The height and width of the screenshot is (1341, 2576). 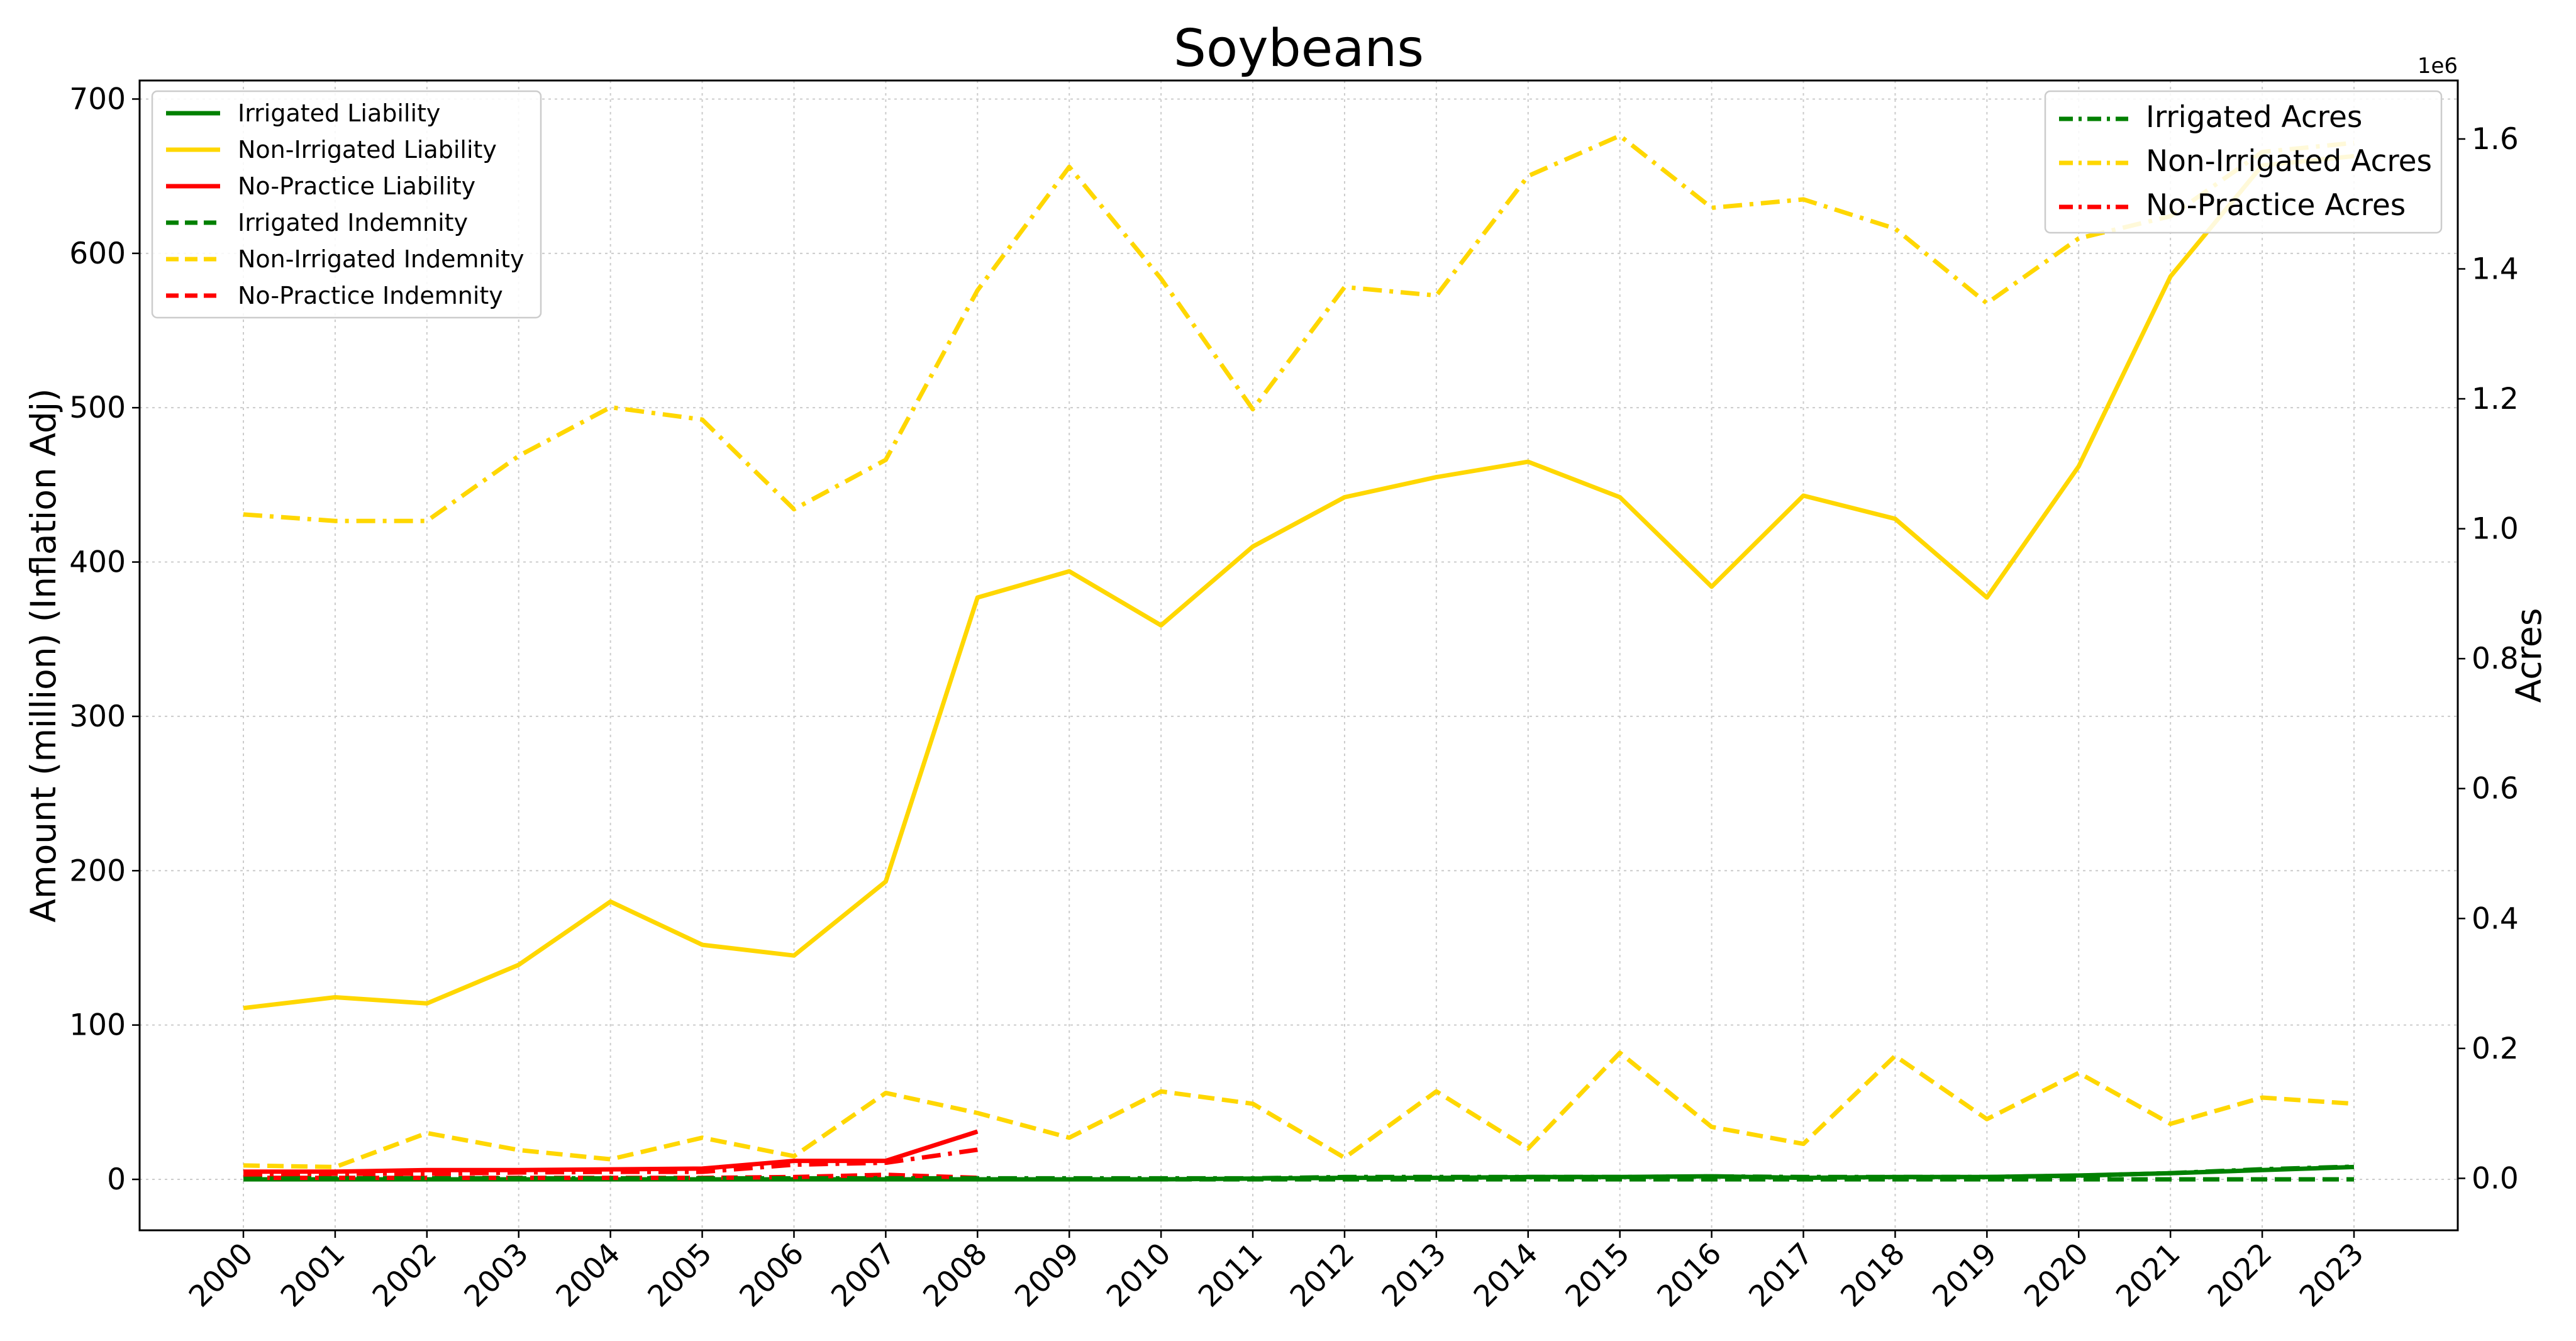 What do you see at coordinates (2254, 117) in the screenshot?
I see `legend-label: Irrigated Acres` at bounding box center [2254, 117].